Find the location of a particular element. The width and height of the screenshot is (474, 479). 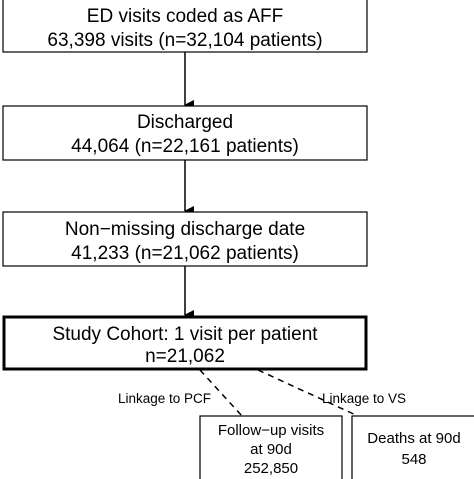

dashed-link-vs is located at coordinates (308, 393).